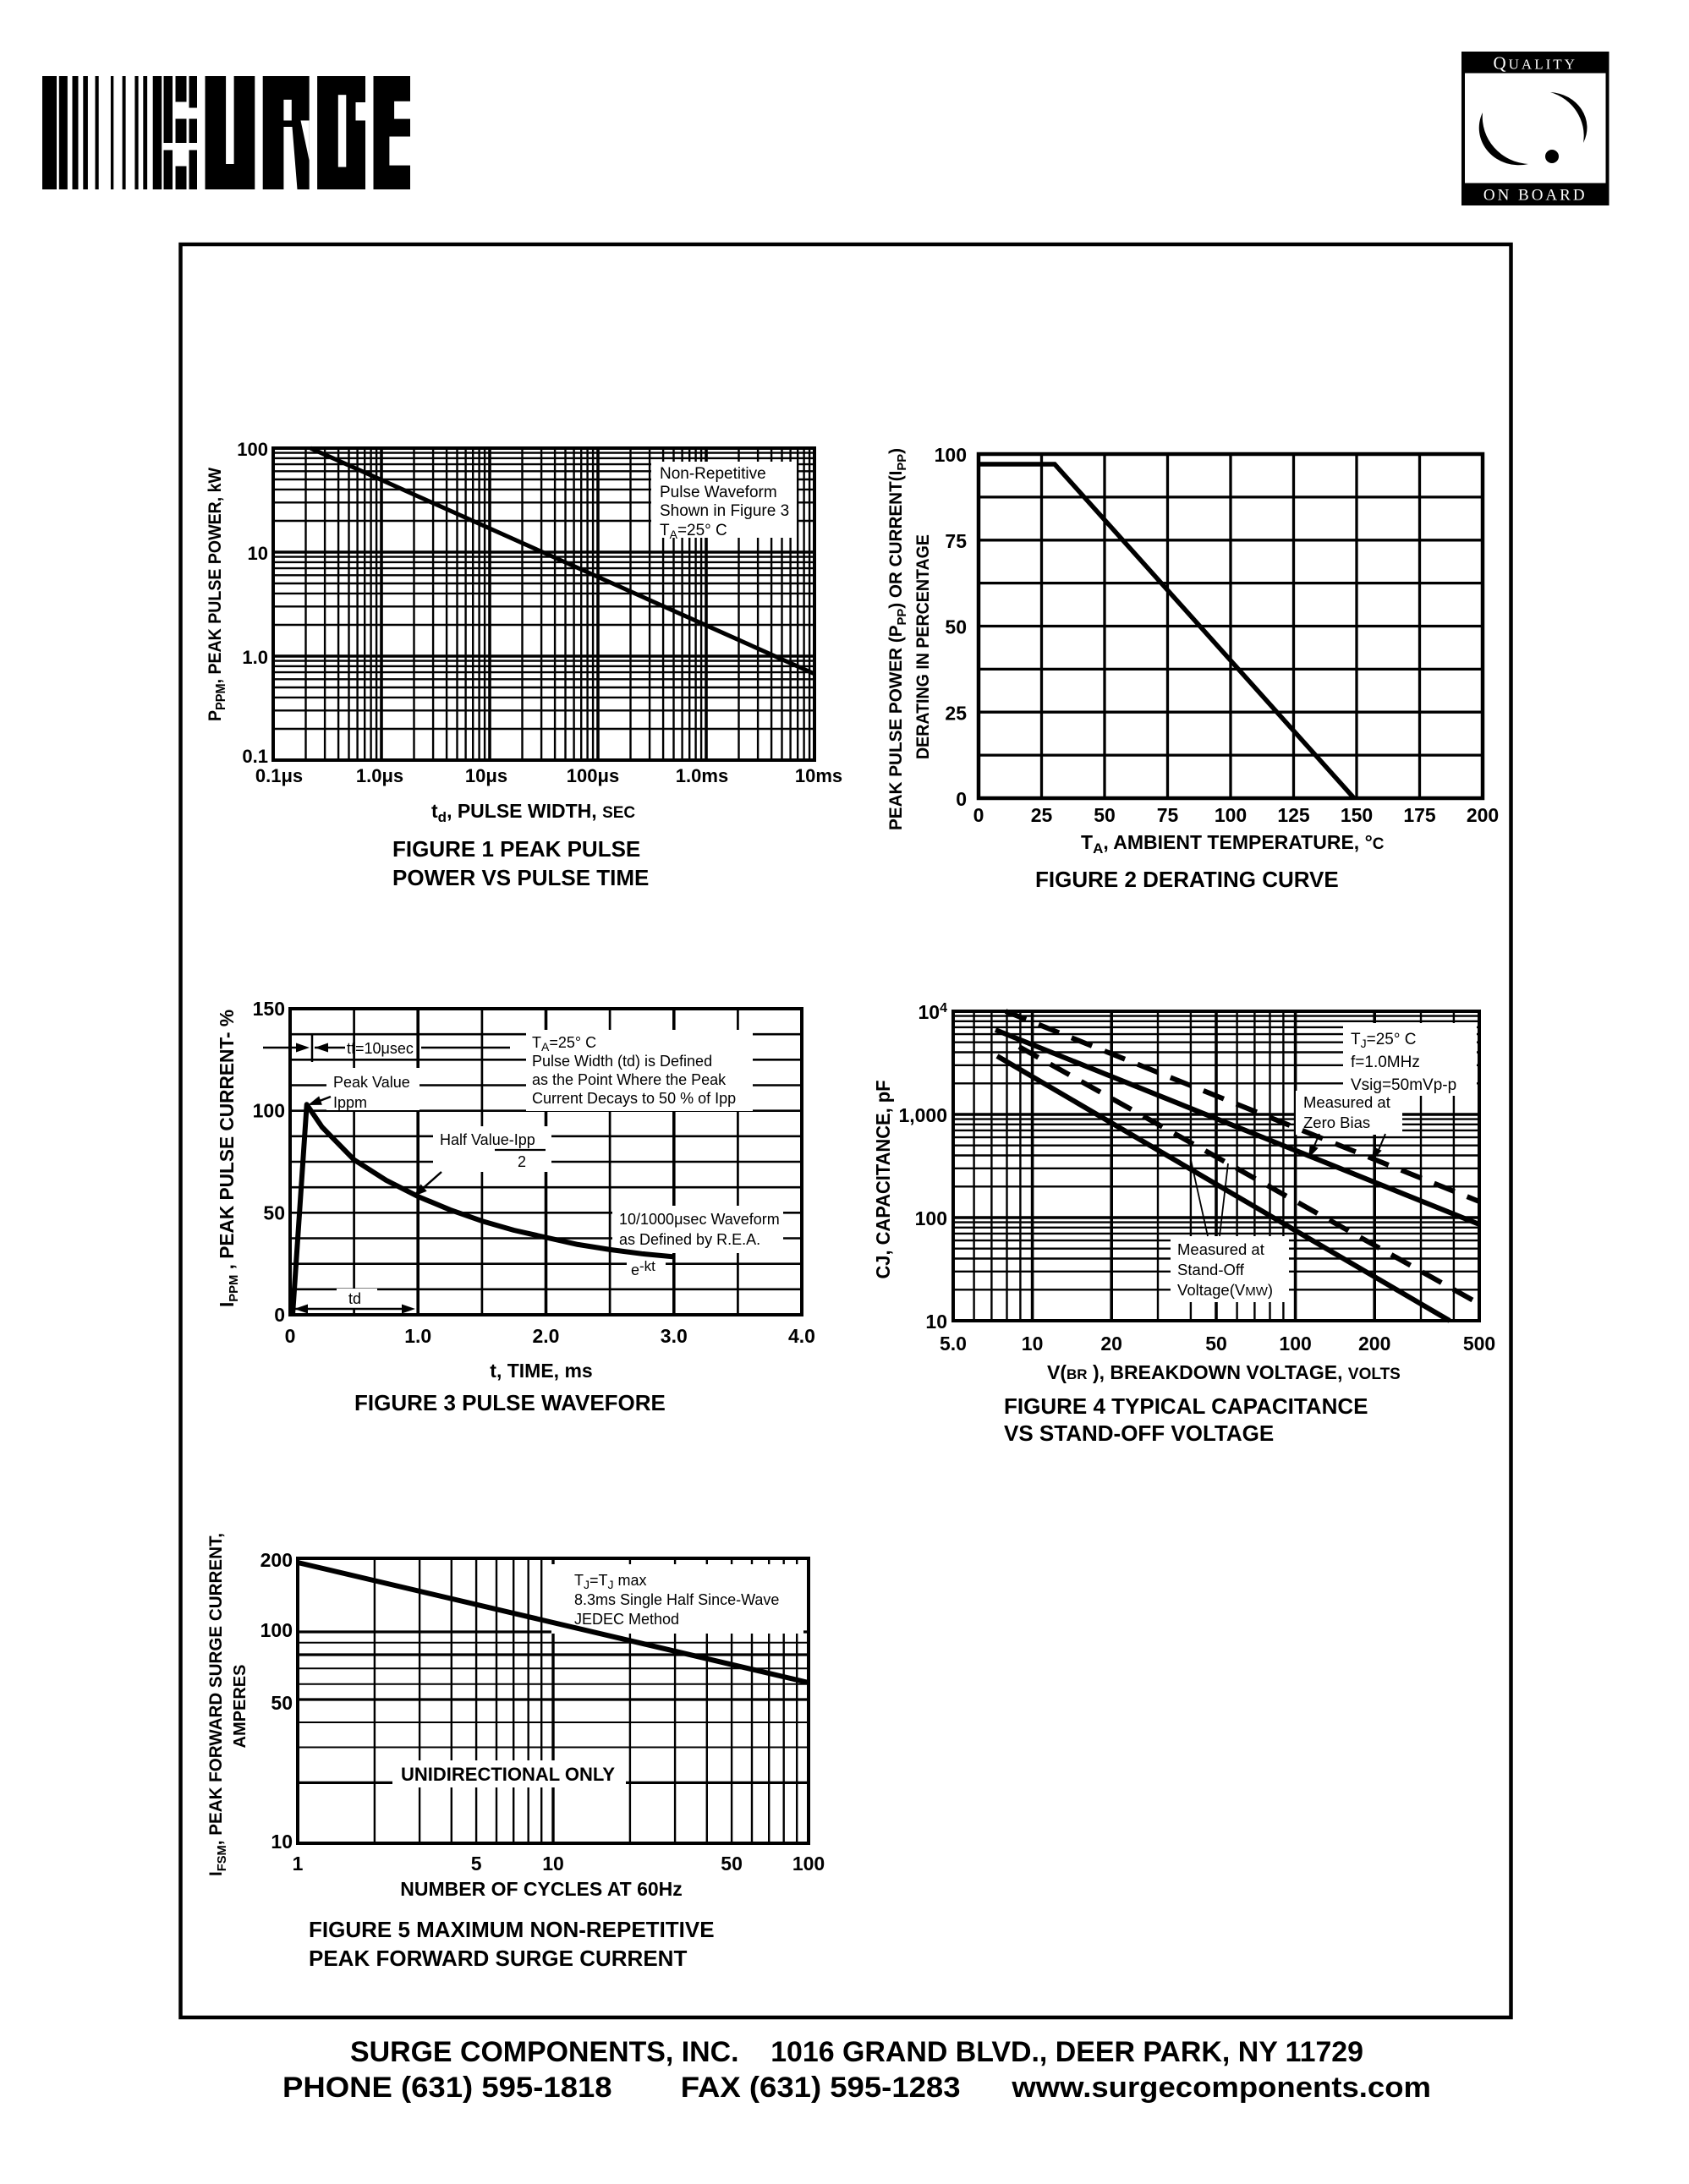  I want to click on svg-text: td, so click(355, 1299).